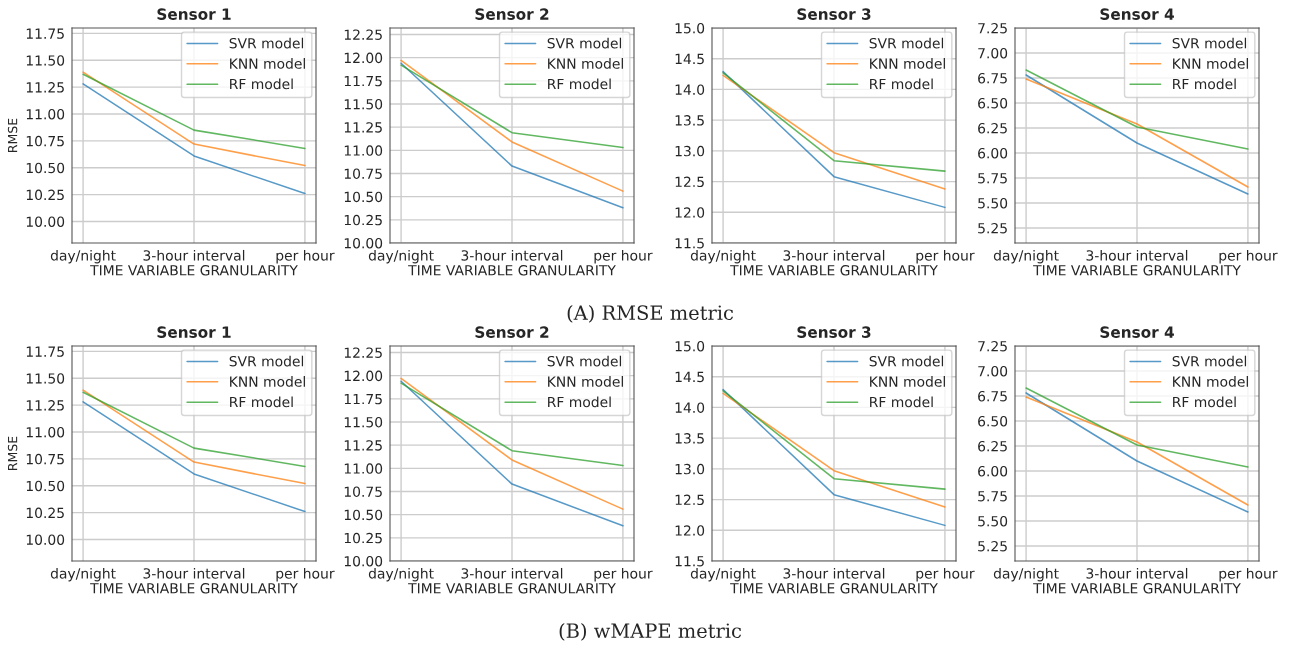  Describe the element at coordinates (690, 407) in the screenshot. I see `y-tick-label: 14.0` at that location.